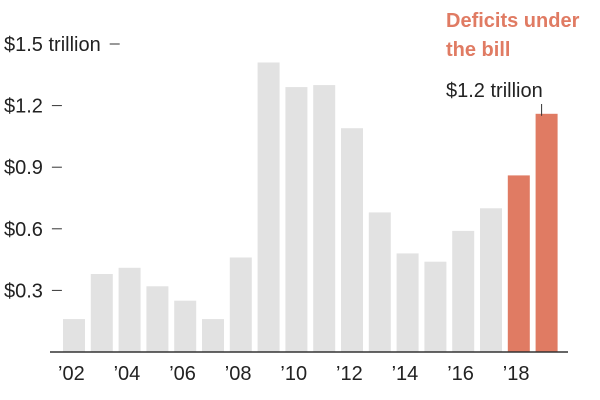  What do you see at coordinates (213, 335) in the screenshot?
I see `bar-2007` at bounding box center [213, 335].